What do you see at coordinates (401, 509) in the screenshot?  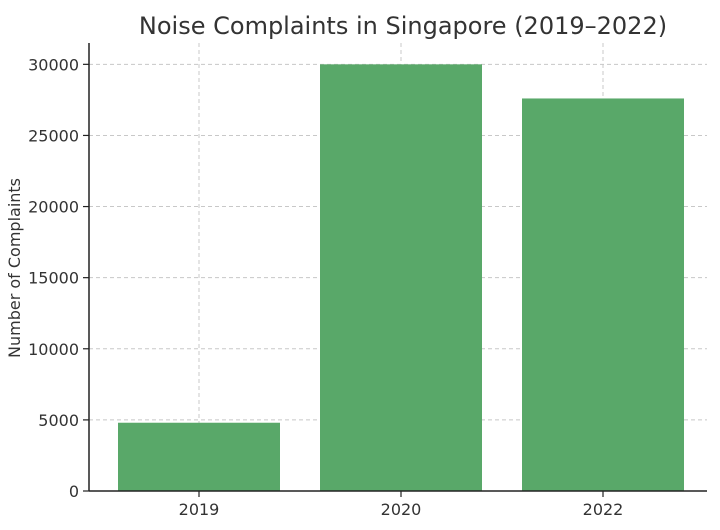 I see `x-tick-label: 2020` at bounding box center [401, 509].